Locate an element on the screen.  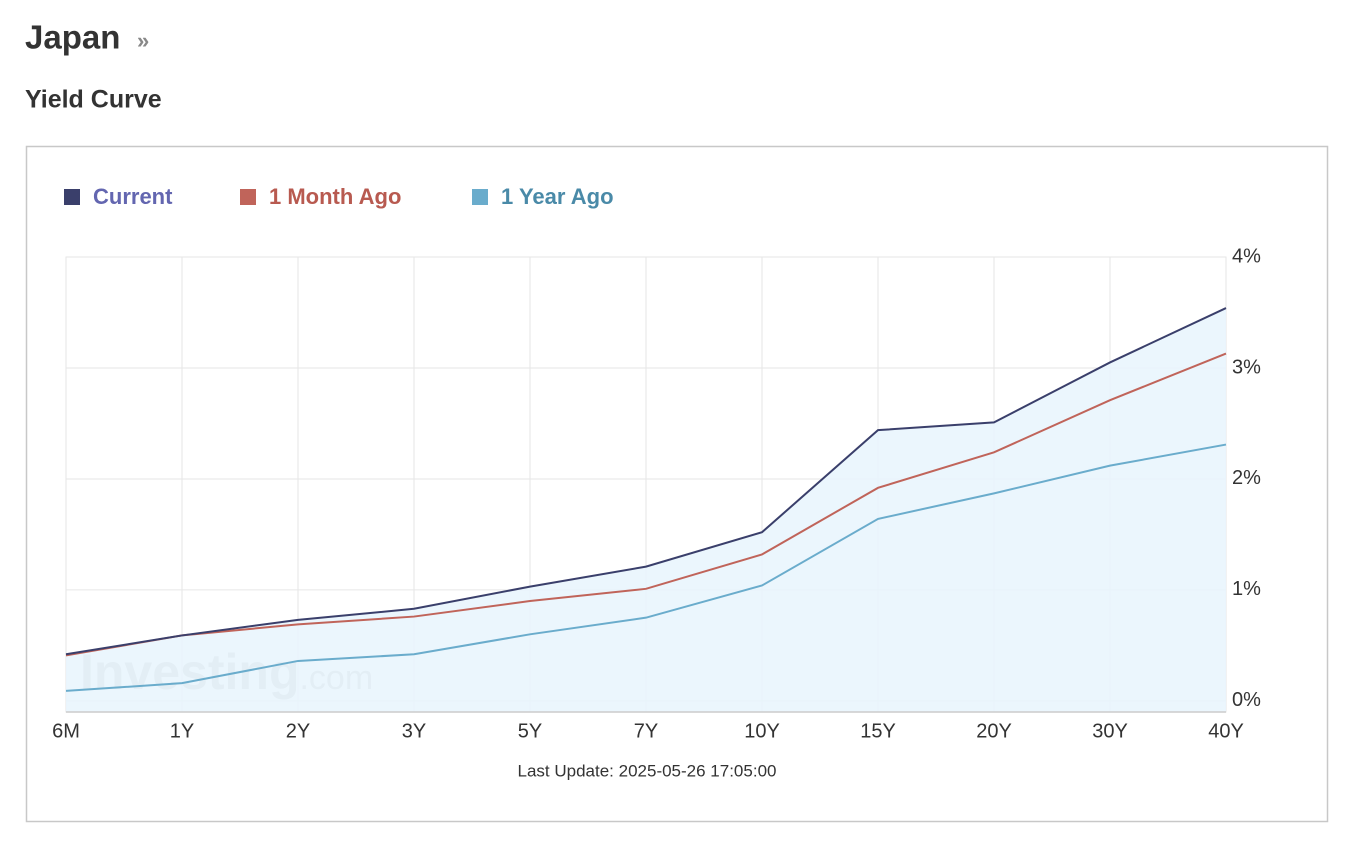
x-tick-label: 5Y is located at coordinates (530, 731).